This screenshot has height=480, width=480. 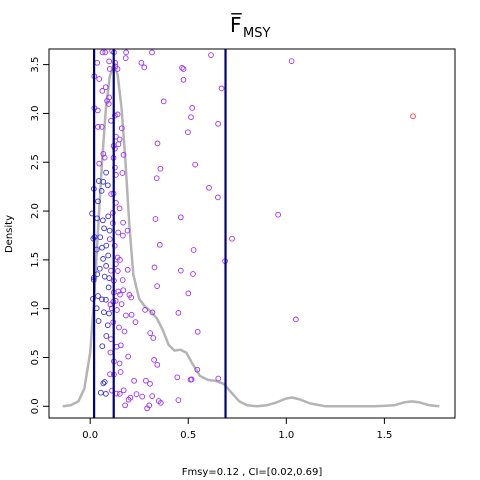 I want to click on x-tick-label: 0.0, so click(x=90, y=435).